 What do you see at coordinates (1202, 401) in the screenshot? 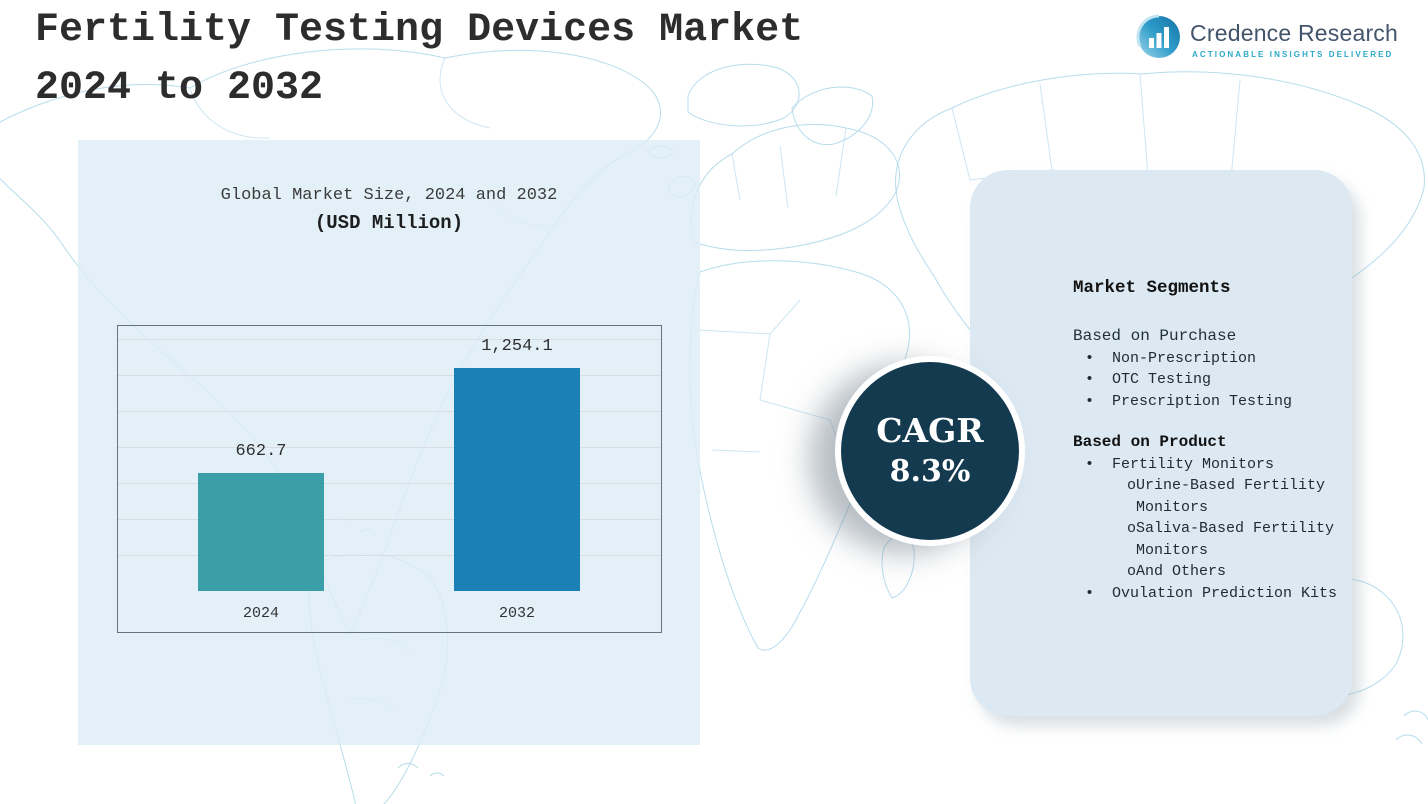
I see `segment-item-label: Prescription Testing` at bounding box center [1202, 401].